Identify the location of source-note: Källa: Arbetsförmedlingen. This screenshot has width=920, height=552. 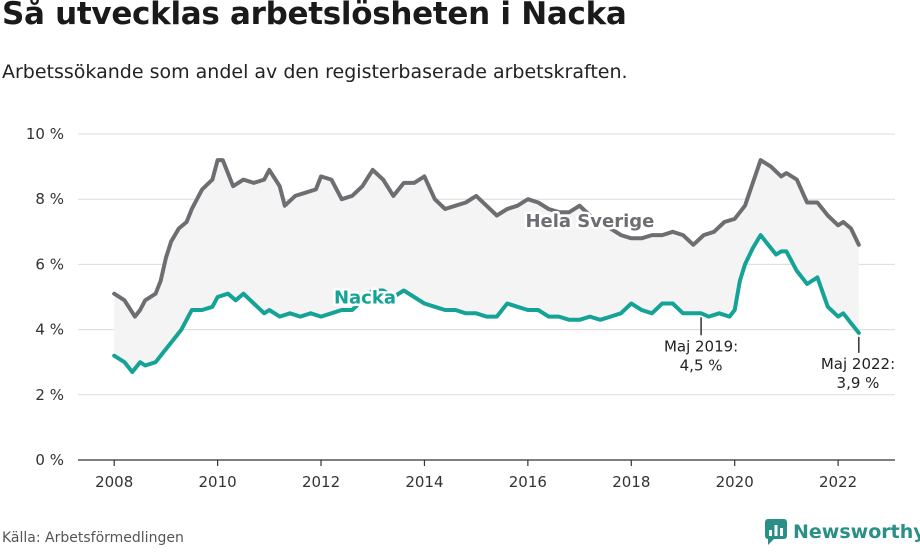
(93, 538).